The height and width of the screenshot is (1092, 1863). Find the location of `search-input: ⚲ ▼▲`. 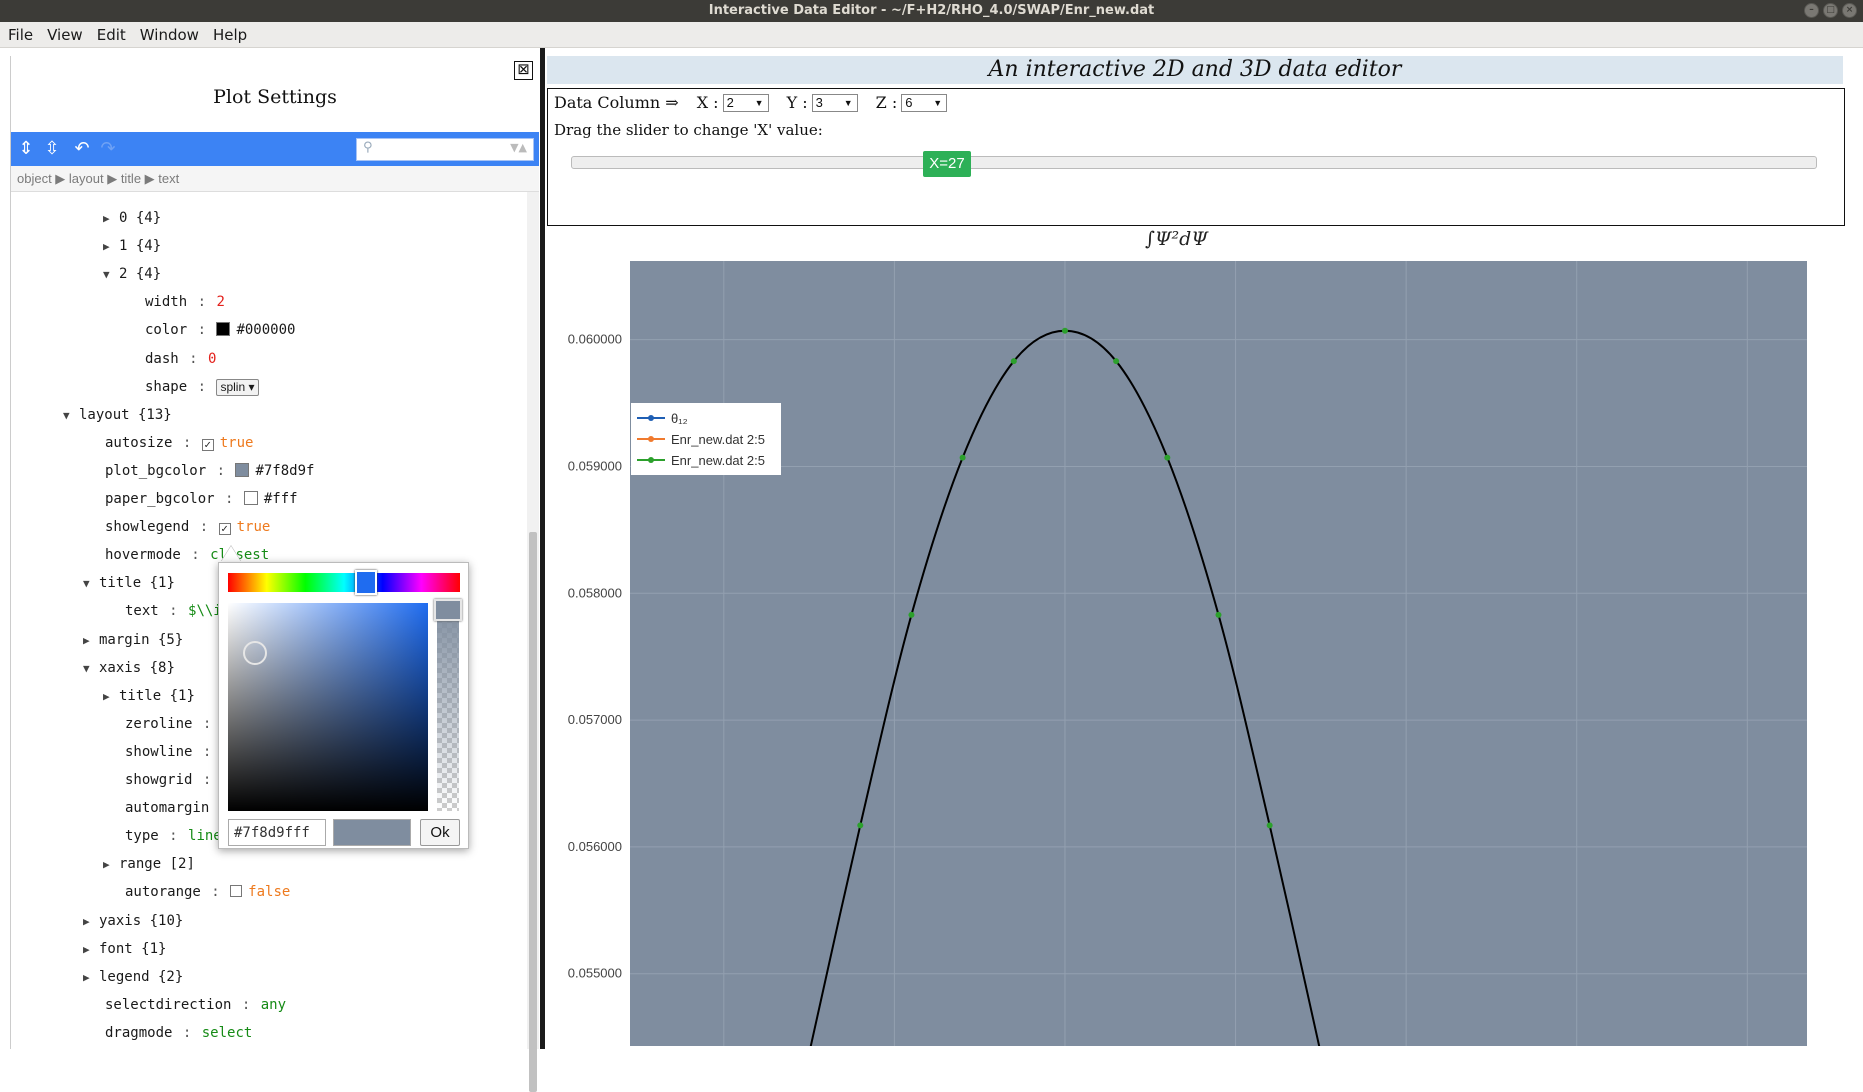

search-input: ⚲ ▼▲ is located at coordinates (445, 149).